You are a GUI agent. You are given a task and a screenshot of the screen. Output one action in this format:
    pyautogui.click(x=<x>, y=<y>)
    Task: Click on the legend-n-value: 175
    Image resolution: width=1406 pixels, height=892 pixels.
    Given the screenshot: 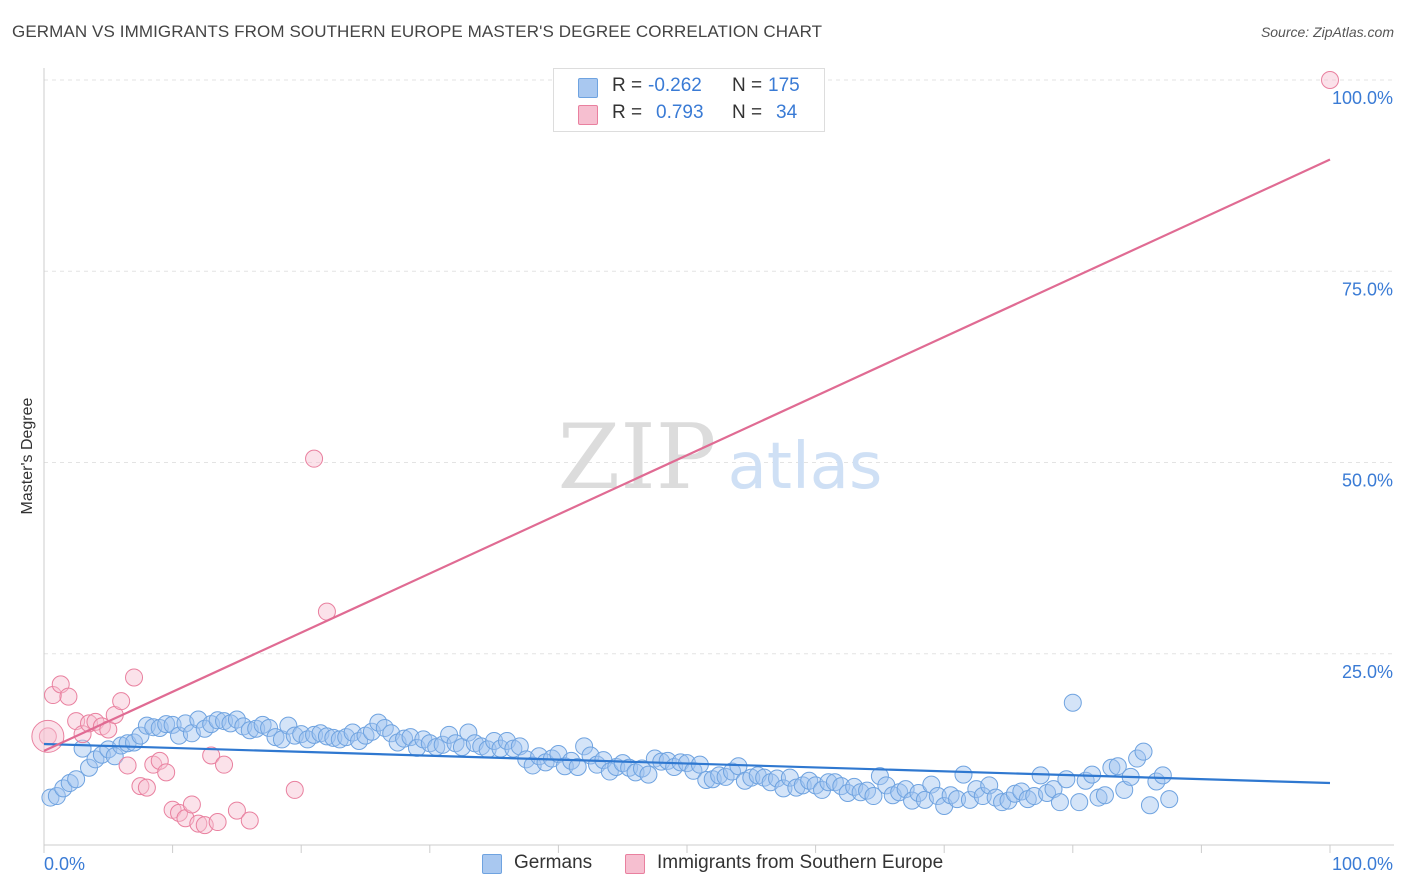 What is the action you would take?
    pyautogui.click(x=784, y=85)
    